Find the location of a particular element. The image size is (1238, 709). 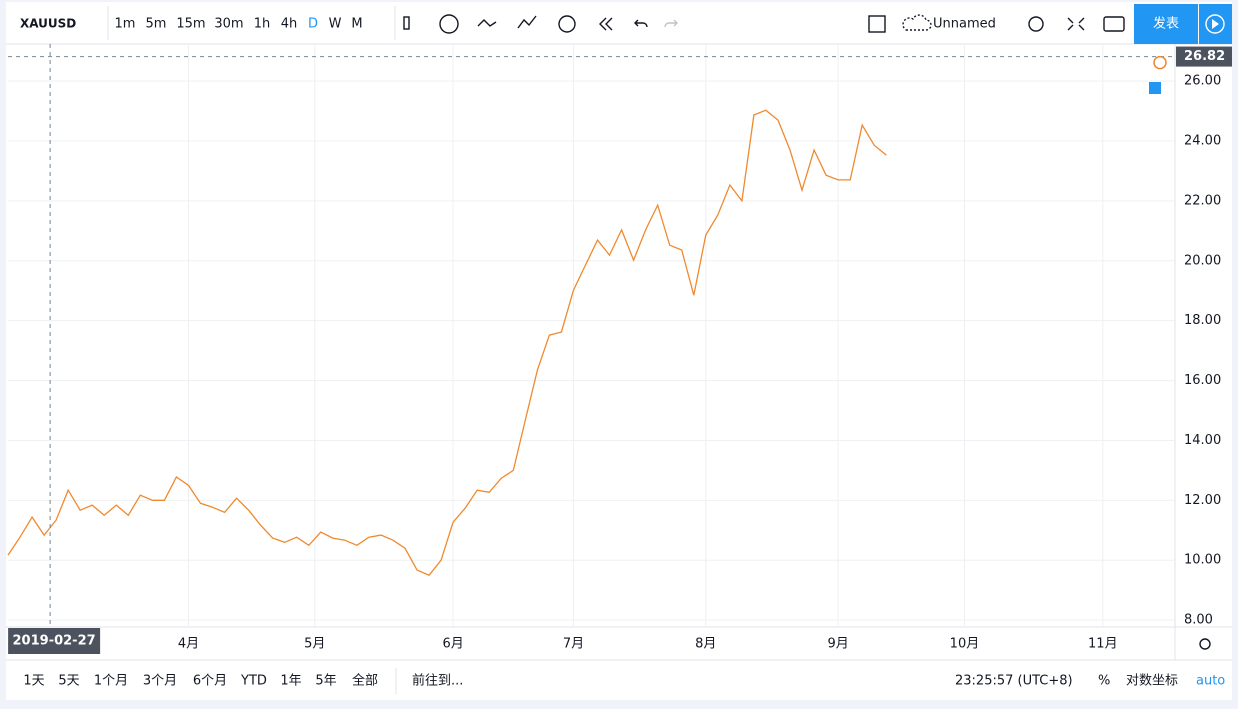

percent-toggle: % is located at coordinates (1104, 681).